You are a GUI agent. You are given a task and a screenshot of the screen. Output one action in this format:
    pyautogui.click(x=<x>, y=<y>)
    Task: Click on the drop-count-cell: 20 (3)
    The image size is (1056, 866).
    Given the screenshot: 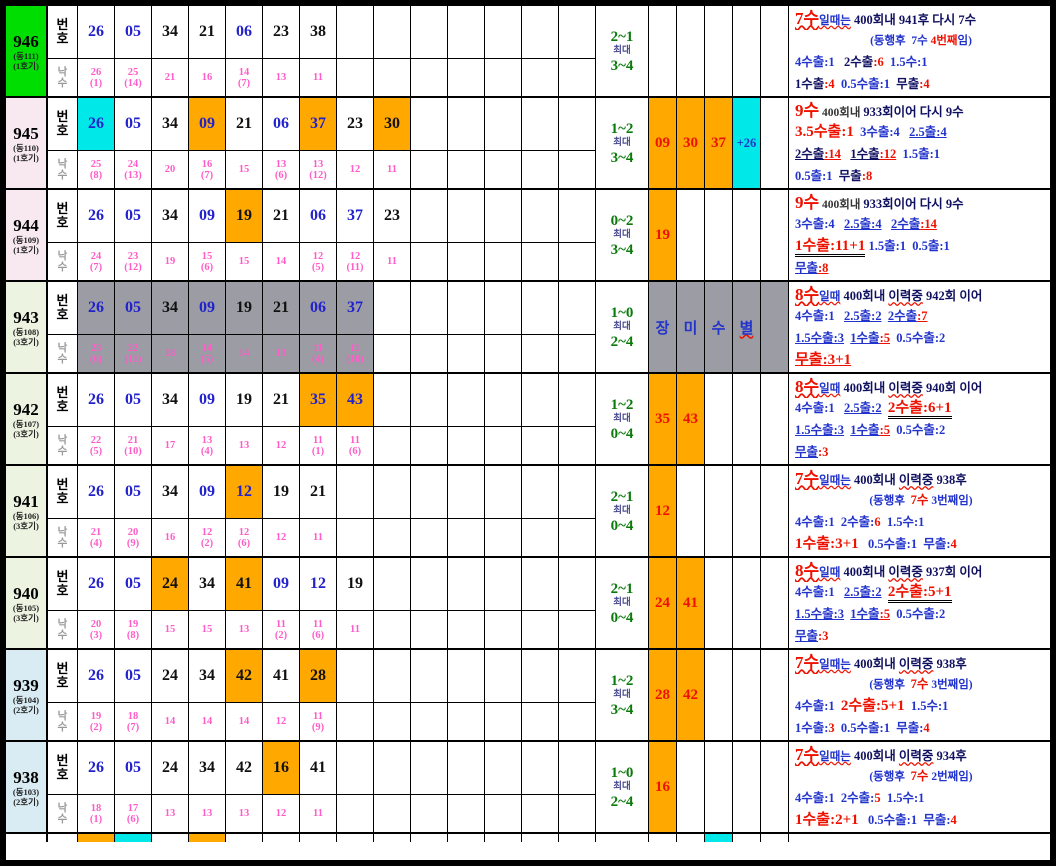 What is the action you would take?
    pyautogui.click(x=96, y=629)
    